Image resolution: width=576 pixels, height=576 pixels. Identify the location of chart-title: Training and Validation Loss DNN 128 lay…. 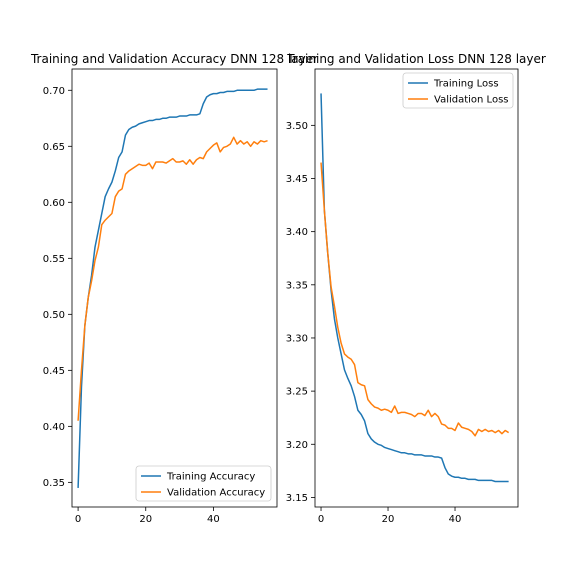
(416, 59).